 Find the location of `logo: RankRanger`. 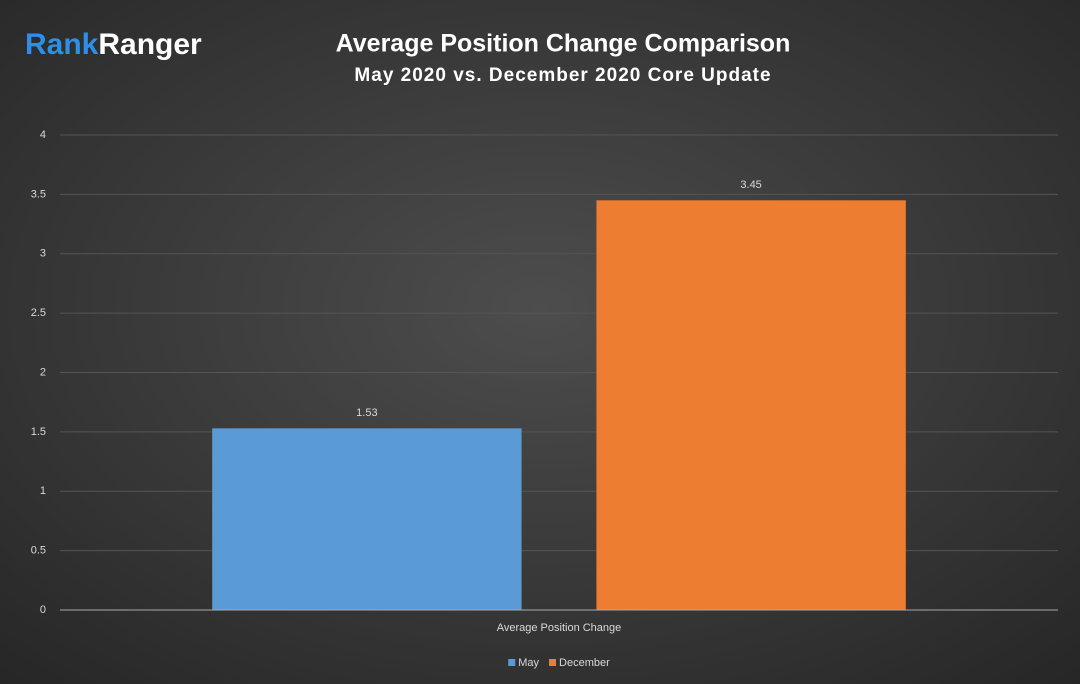

logo: RankRanger is located at coordinates (113, 44).